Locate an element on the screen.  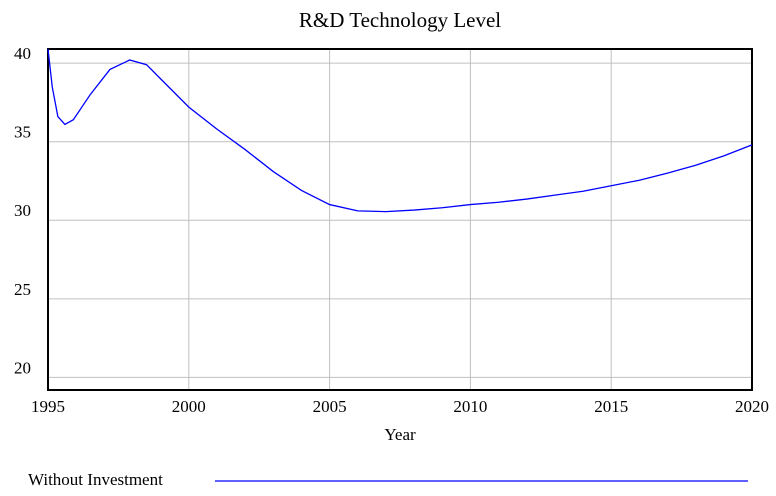
x-tick-label: 2005 is located at coordinates (330, 406).